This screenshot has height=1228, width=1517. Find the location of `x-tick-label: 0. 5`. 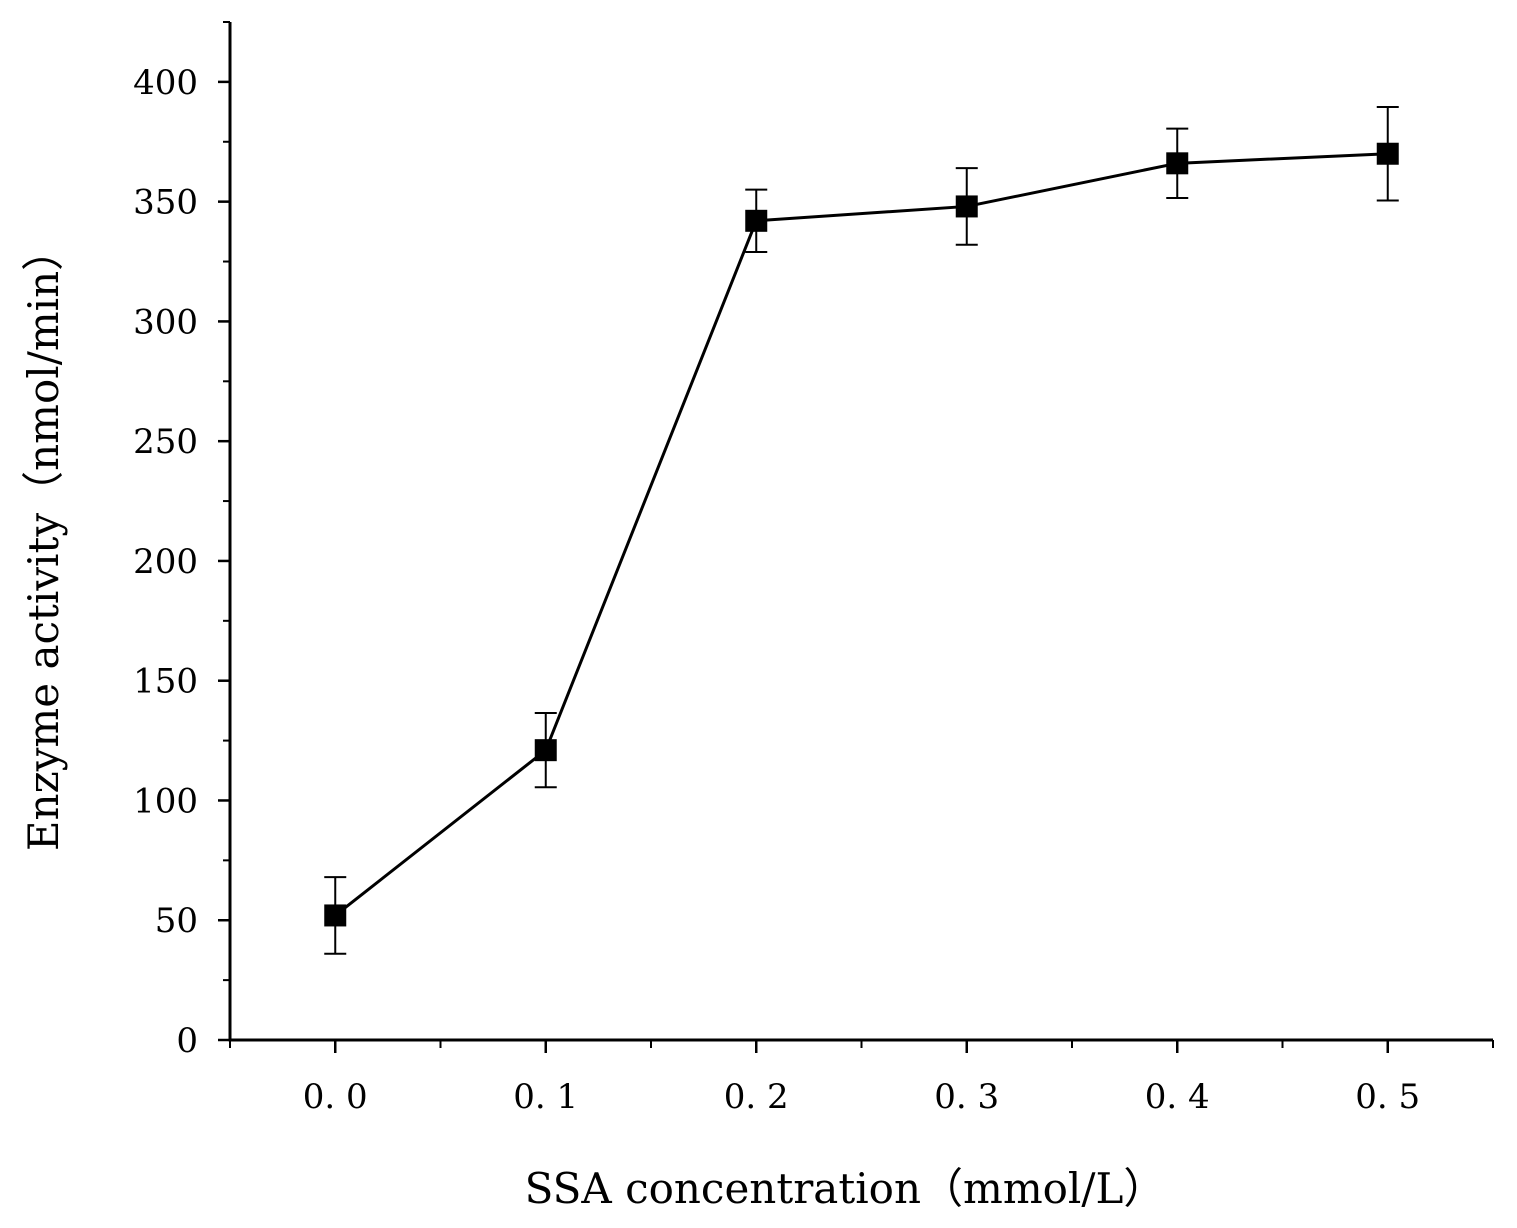

x-tick-label: 0. 5 is located at coordinates (1387, 1097).